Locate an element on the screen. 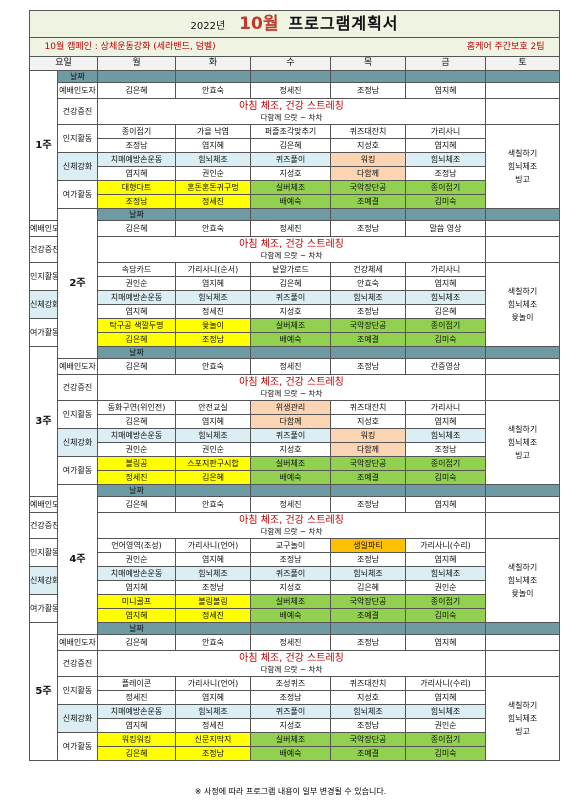  leisure-row: 여가활동 볼링공 스포지판구시합 실버체조 국악장단공 종이접기 is located at coordinates (295, 470).